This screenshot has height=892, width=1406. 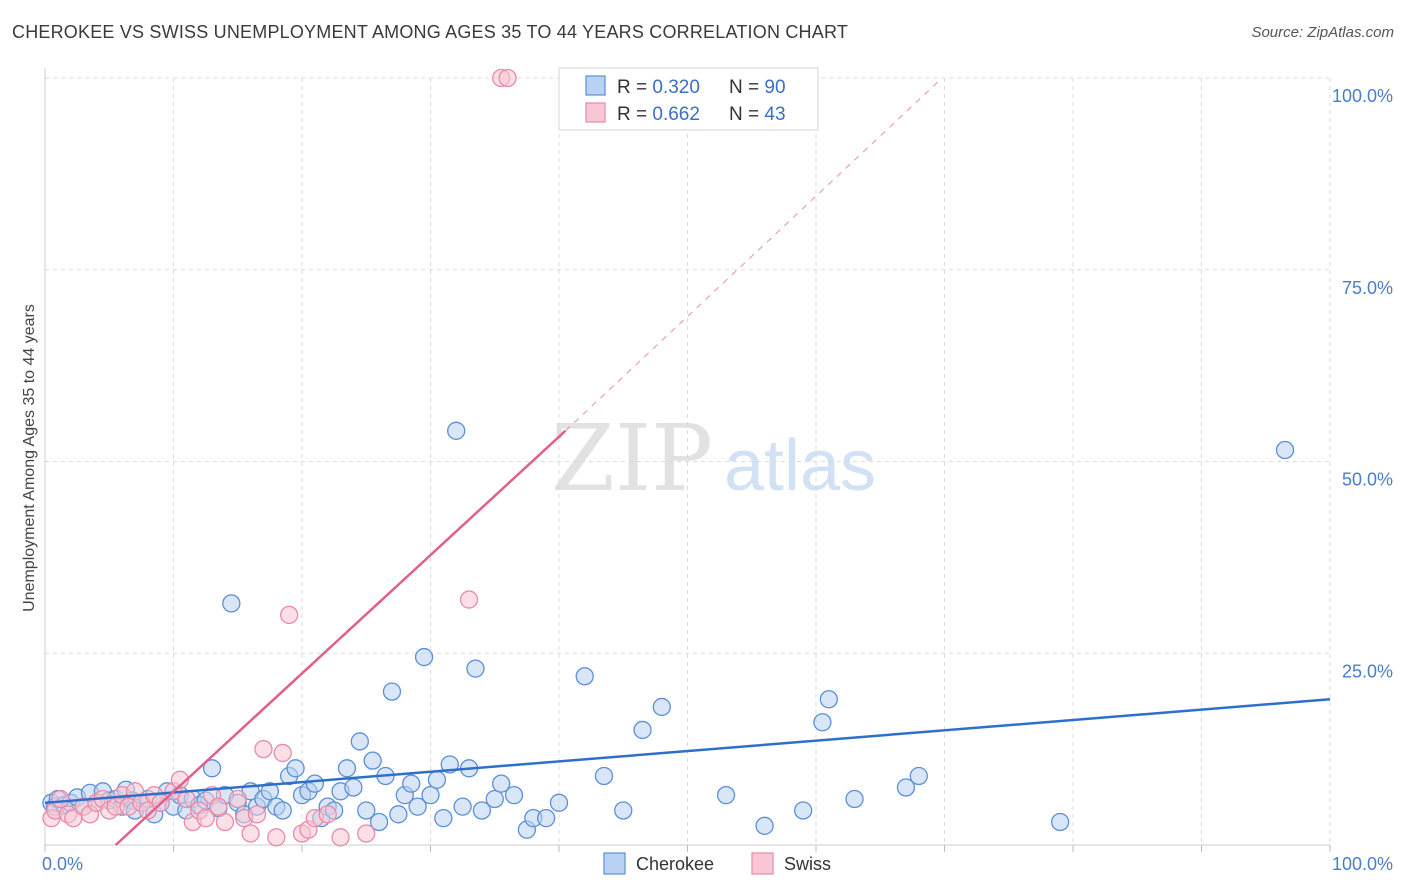 What do you see at coordinates (62, 864) in the screenshot?
I see `x-tick-label: 0.0%` at bounding box center [62, 864].